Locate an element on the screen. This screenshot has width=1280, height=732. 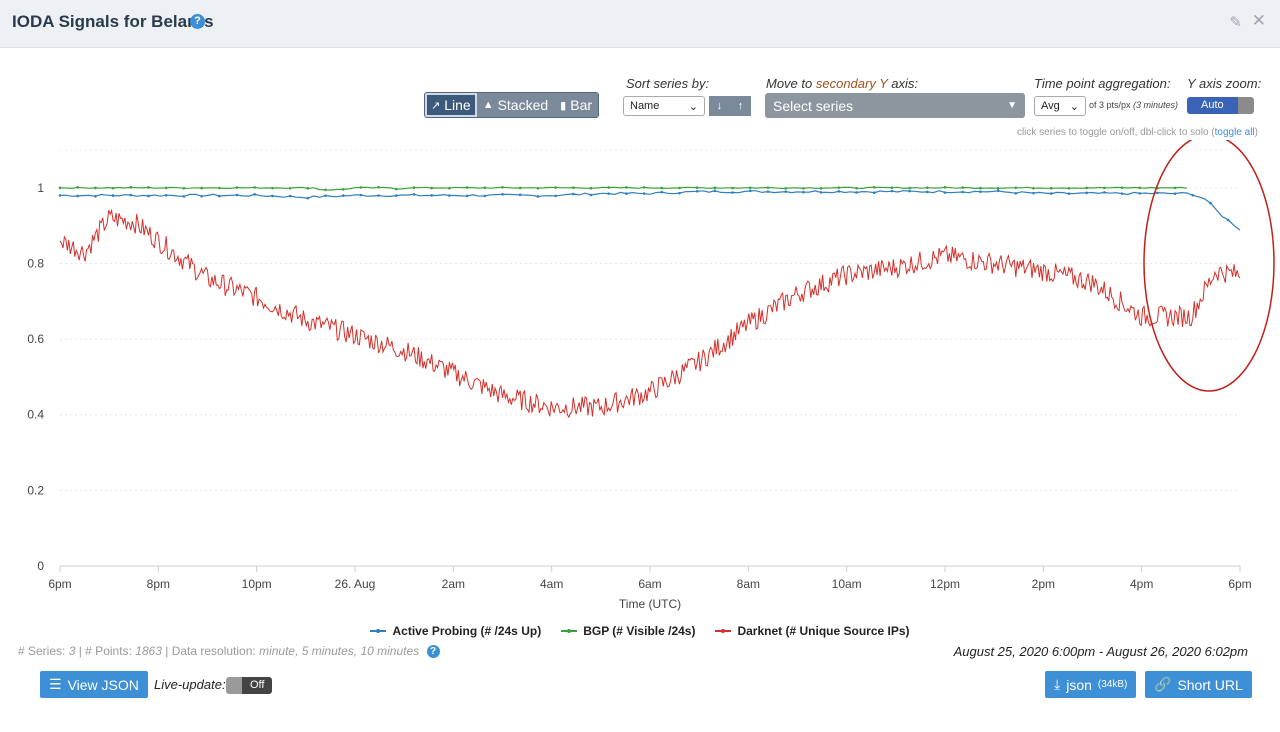
close-icon: ✕ is located at coordinates (1258, 20).